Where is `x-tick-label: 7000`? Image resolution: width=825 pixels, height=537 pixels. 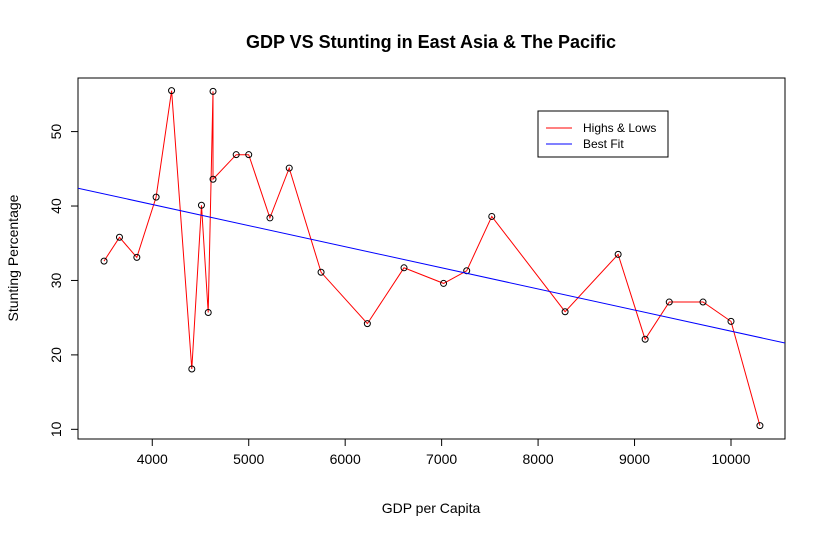
x-tick-label: 7000 is located at coordinates (441, 459).